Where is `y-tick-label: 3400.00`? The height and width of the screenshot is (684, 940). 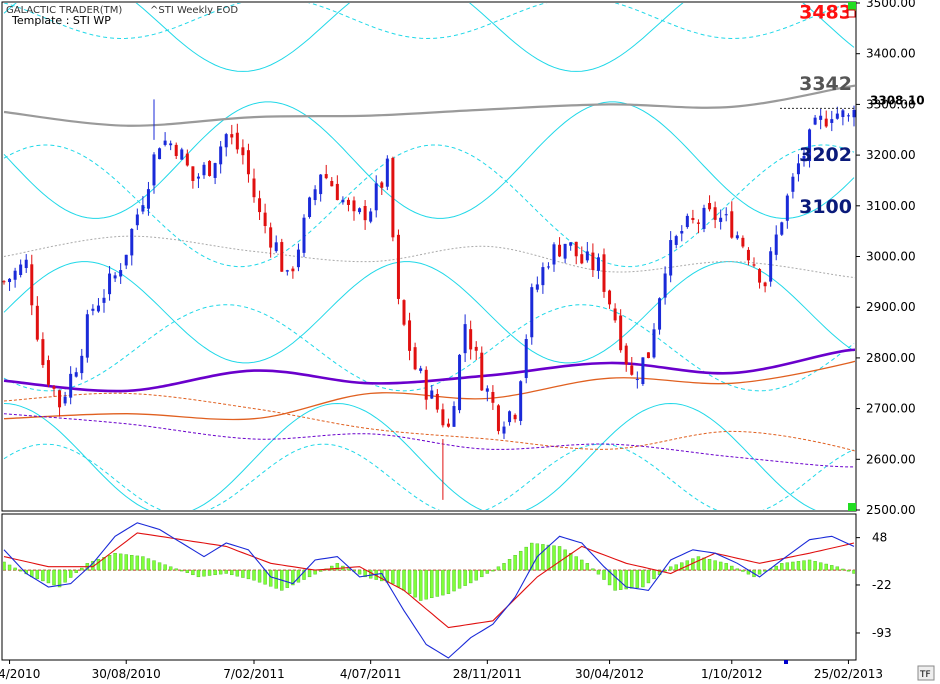
y-tick-label: 3400.00 is located at coordinates (891, 54).